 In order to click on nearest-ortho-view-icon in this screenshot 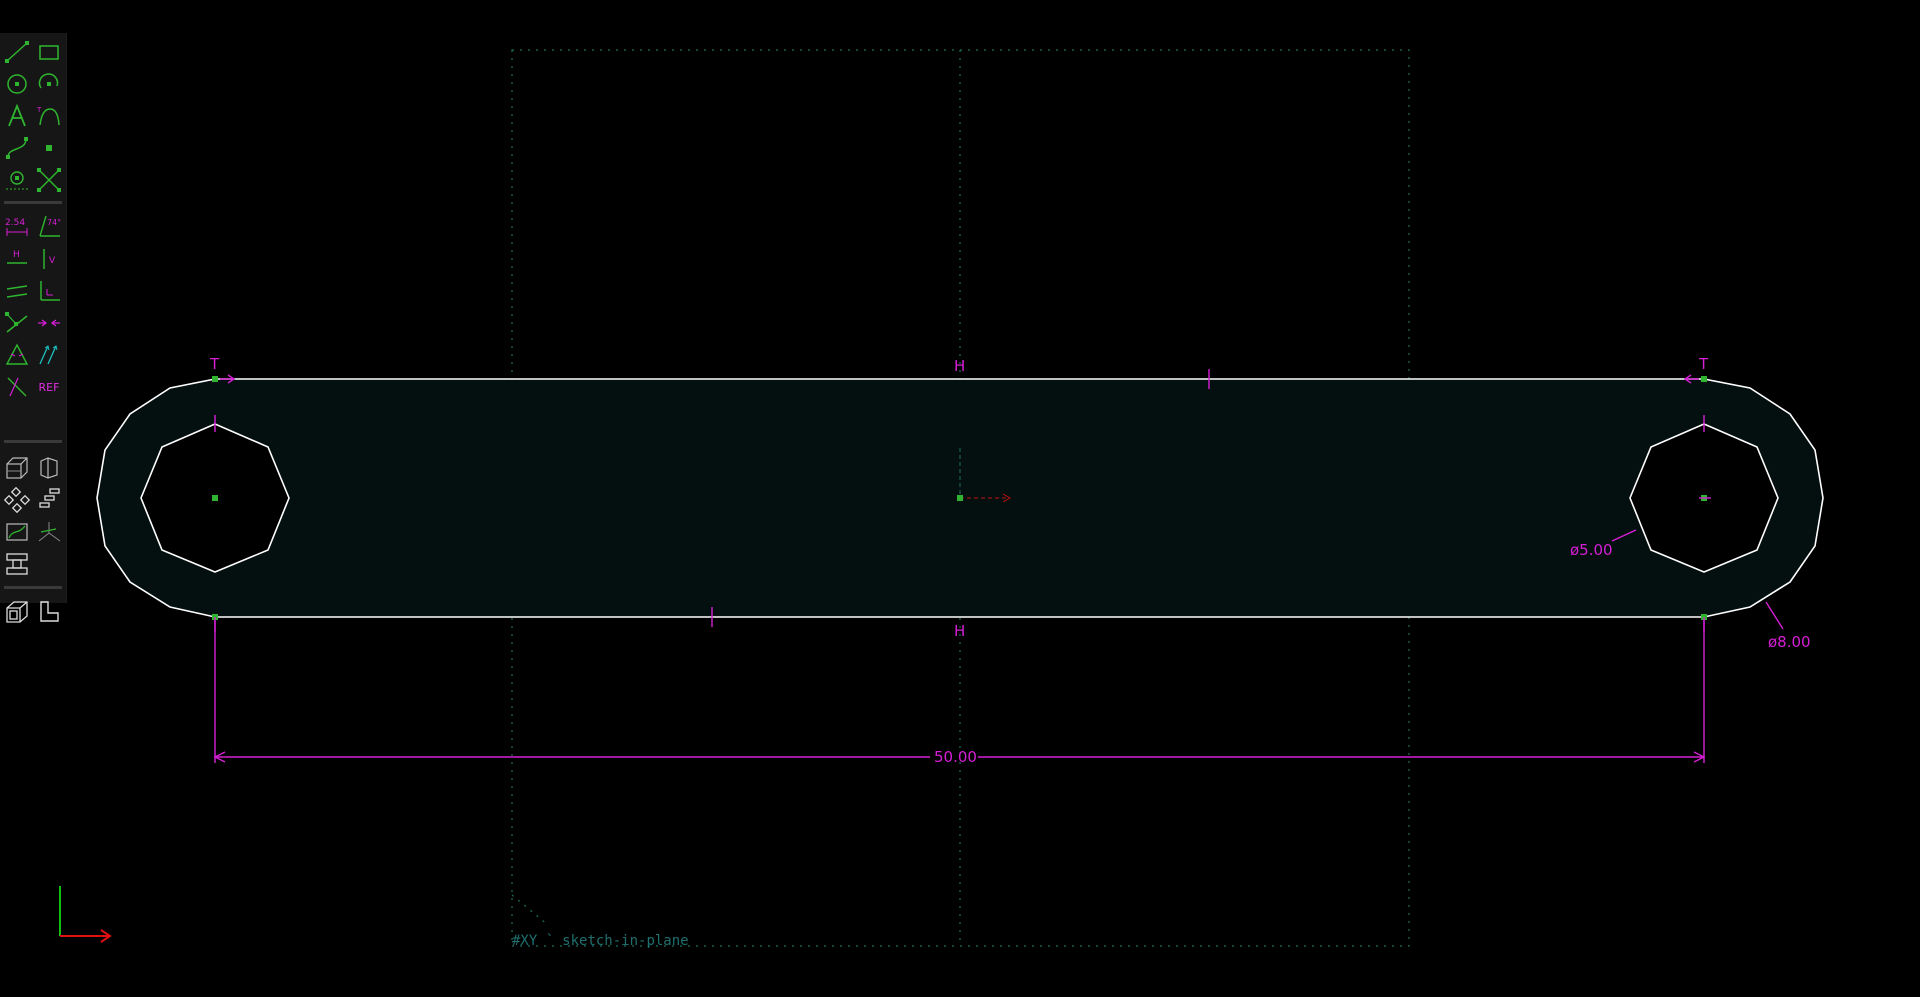, I will do `click(49, 612)`.